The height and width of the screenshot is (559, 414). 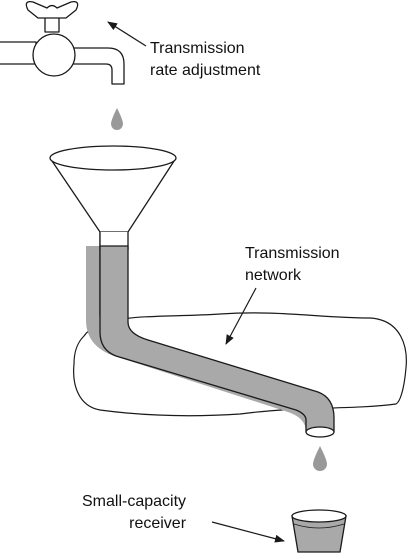 What do you see at coordinates (273, 275) in the screenshot?
I see `network-label-line2: network` at bounding box center [273, 275].